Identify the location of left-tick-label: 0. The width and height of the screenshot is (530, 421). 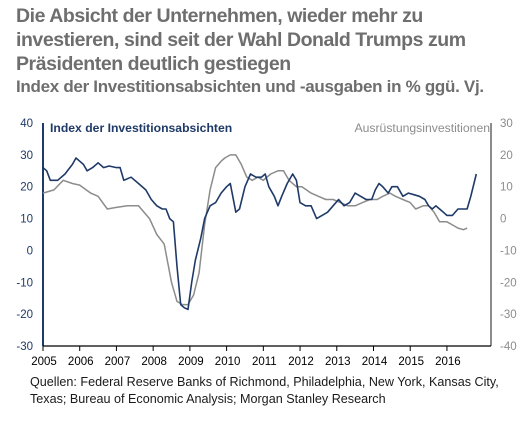
(30, 251).